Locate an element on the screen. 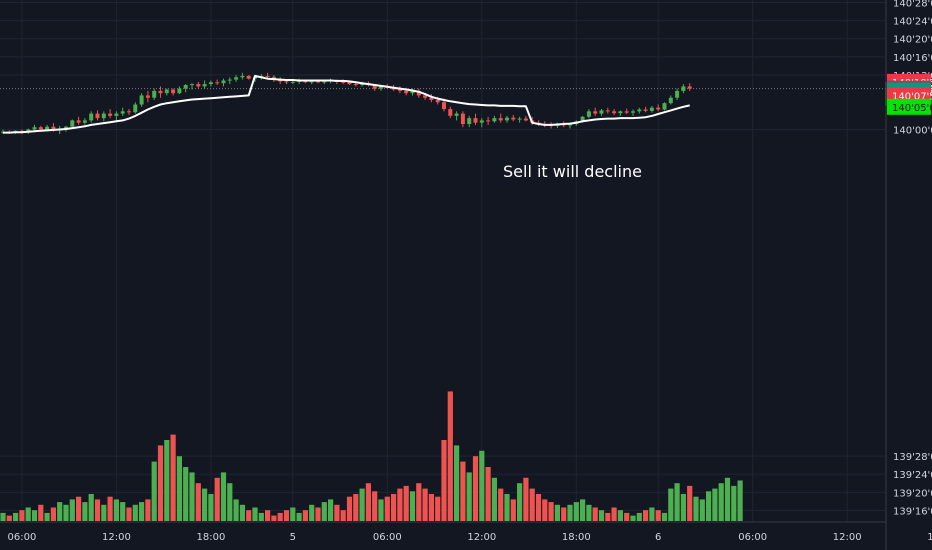 This screenshot has height=550, width=932. time-tick-label: 6 is located at coordinates (658, 537).